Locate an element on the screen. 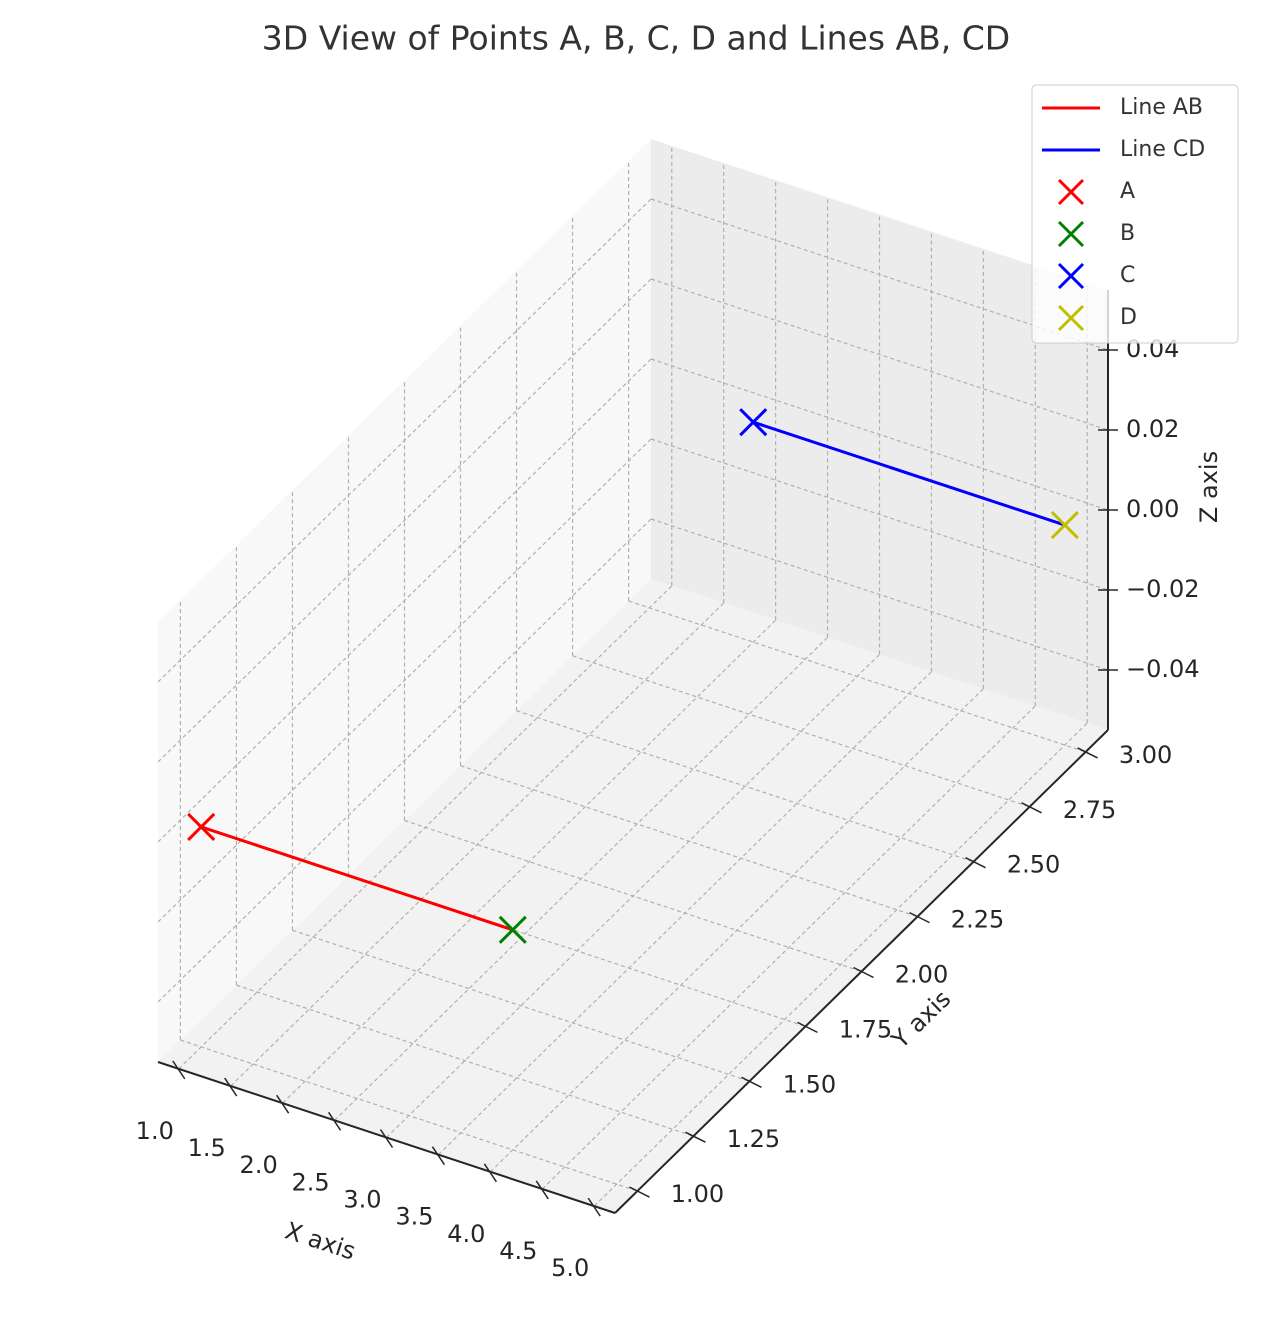 This screenshot has width=1272, height=1326. z-tick-label: 0.02 is located at coordinates (1152, 429).